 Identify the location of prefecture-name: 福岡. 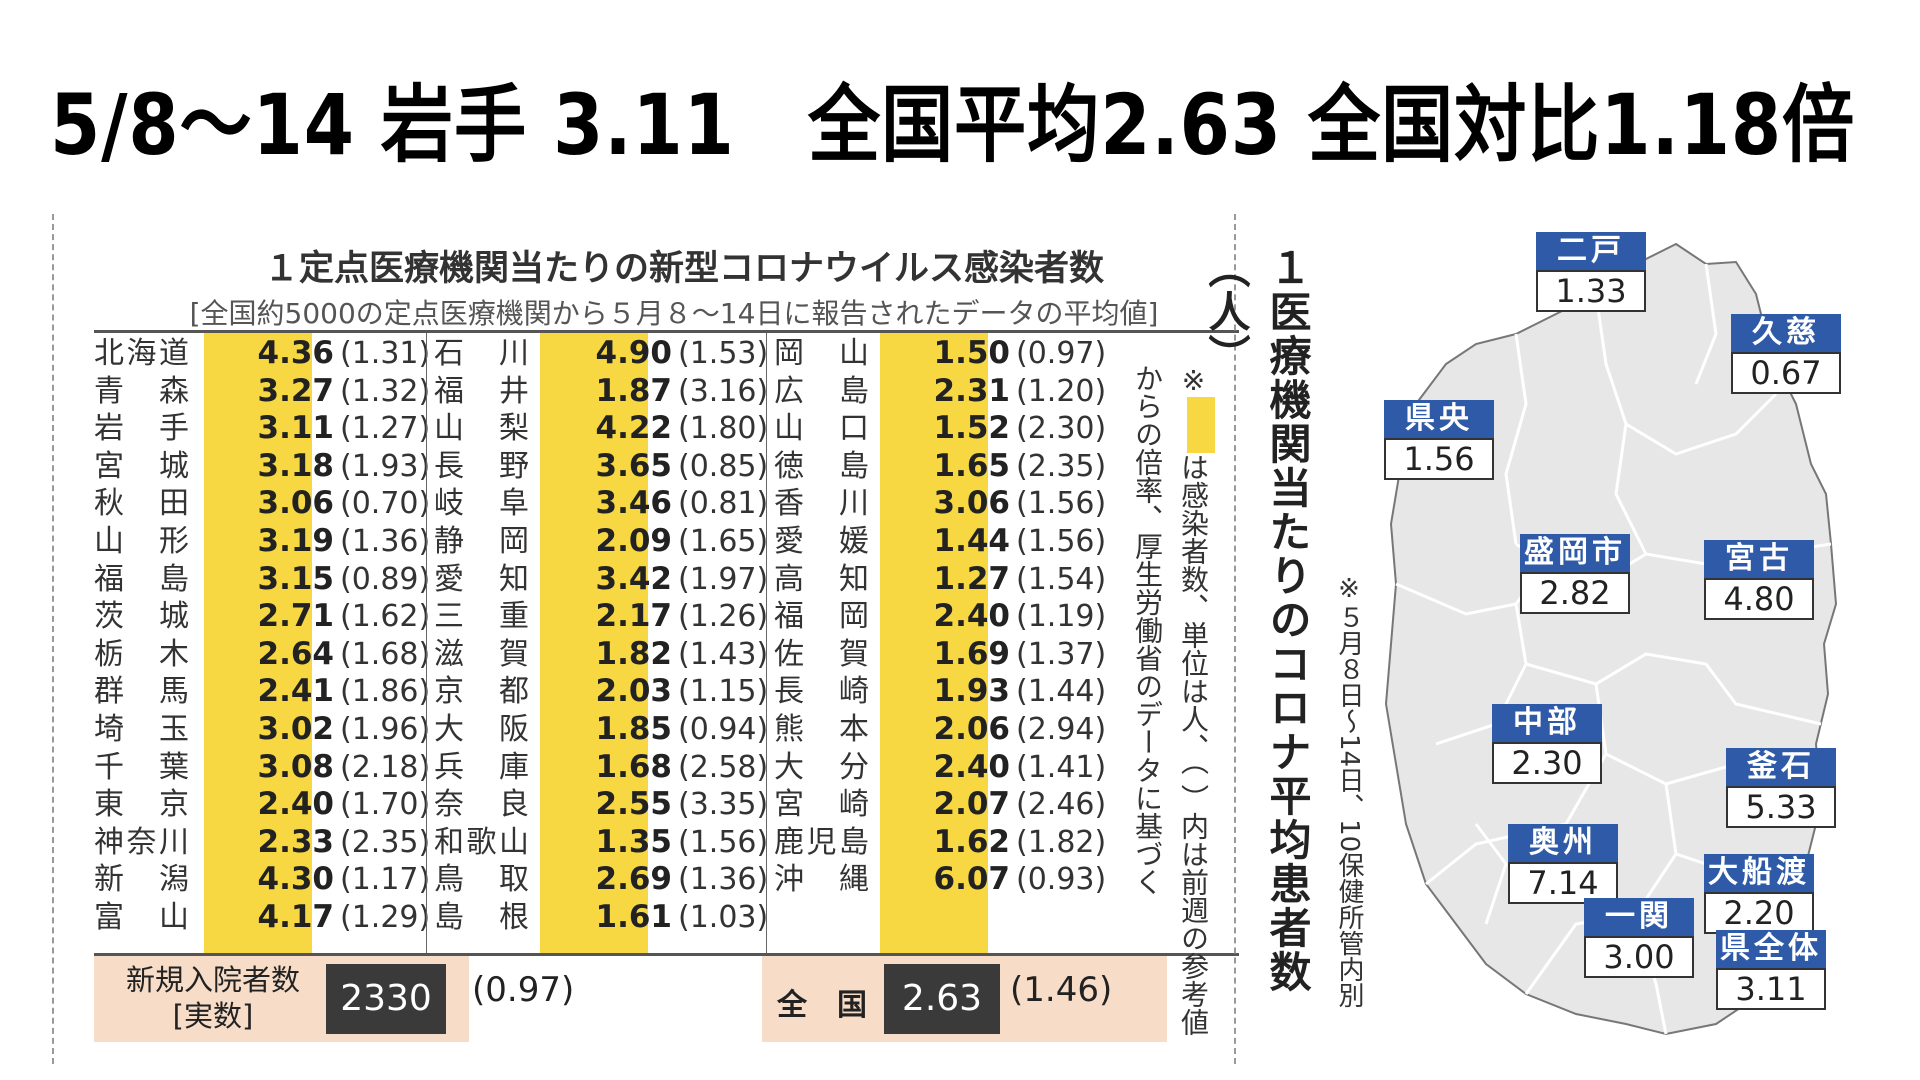
(821, 617).